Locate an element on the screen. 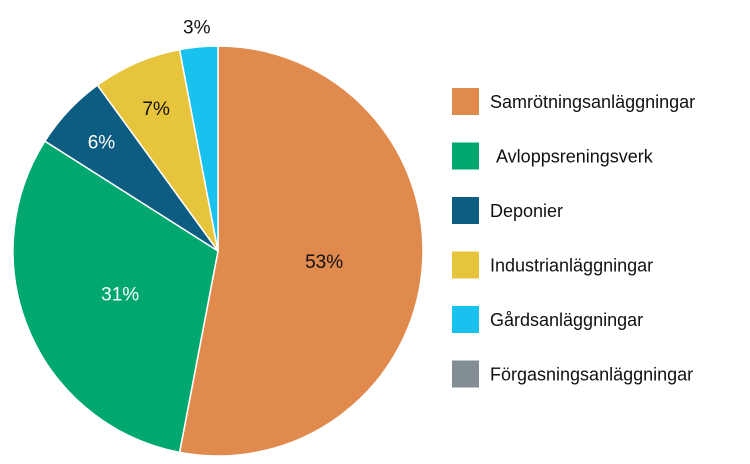 The height and width of the screenshot is (464, 750). legend-item-gardsanlaggningar: Gårdsanläggningar is located at coordinates (547, 319).